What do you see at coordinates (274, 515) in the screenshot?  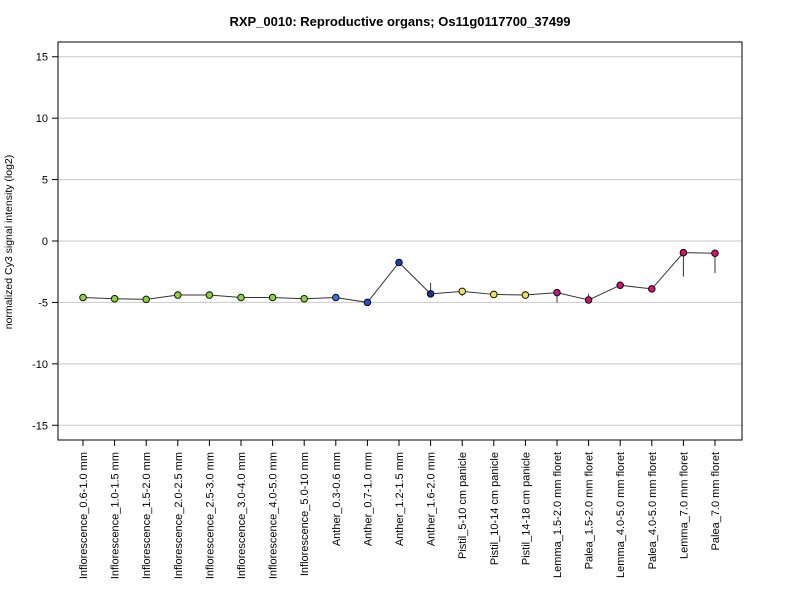 I see `x-tick-label: Inflorescence_4.0-5.0 mm` at bounding box center [274, 515].